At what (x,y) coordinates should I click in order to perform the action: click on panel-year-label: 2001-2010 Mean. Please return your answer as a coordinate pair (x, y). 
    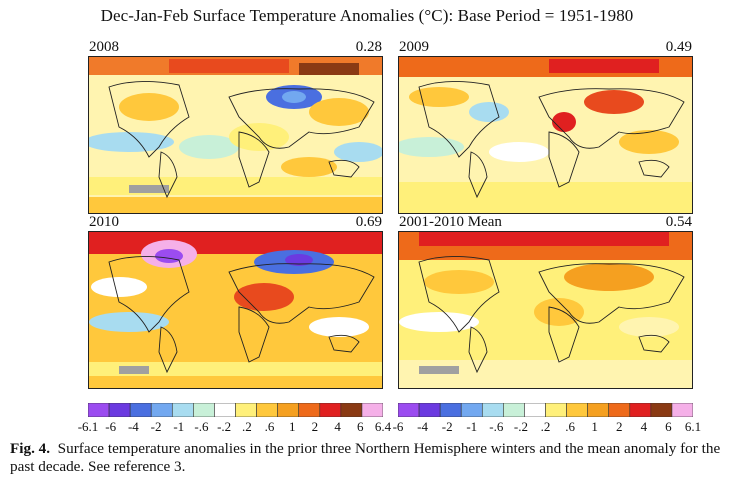
    Looking at the image, I should click on (450, 222).